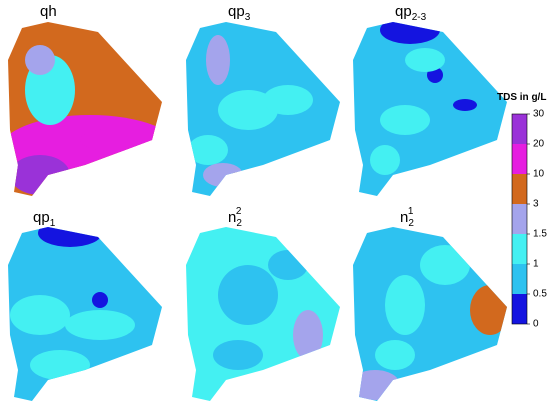 The image size is (550, 414). Describe the element at coordinates (53, 223) in the screenshot. I see `label-sub: 1` at that location.